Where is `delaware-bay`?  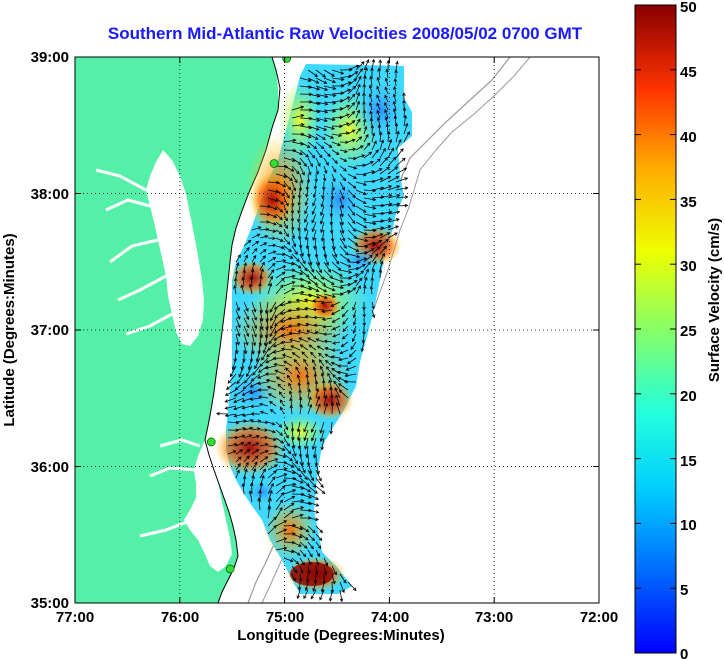
delaware-bay is located at coordinates (282, 83).